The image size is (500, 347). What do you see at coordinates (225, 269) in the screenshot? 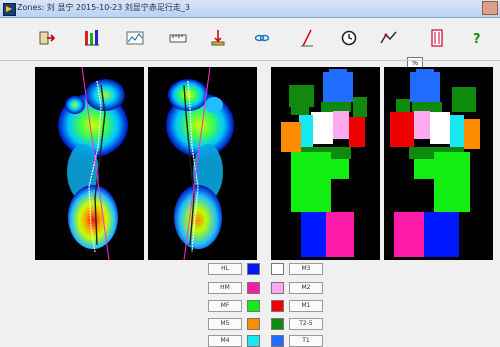
I see `legend-label-hl: HL` at bounding box center [225, 269].